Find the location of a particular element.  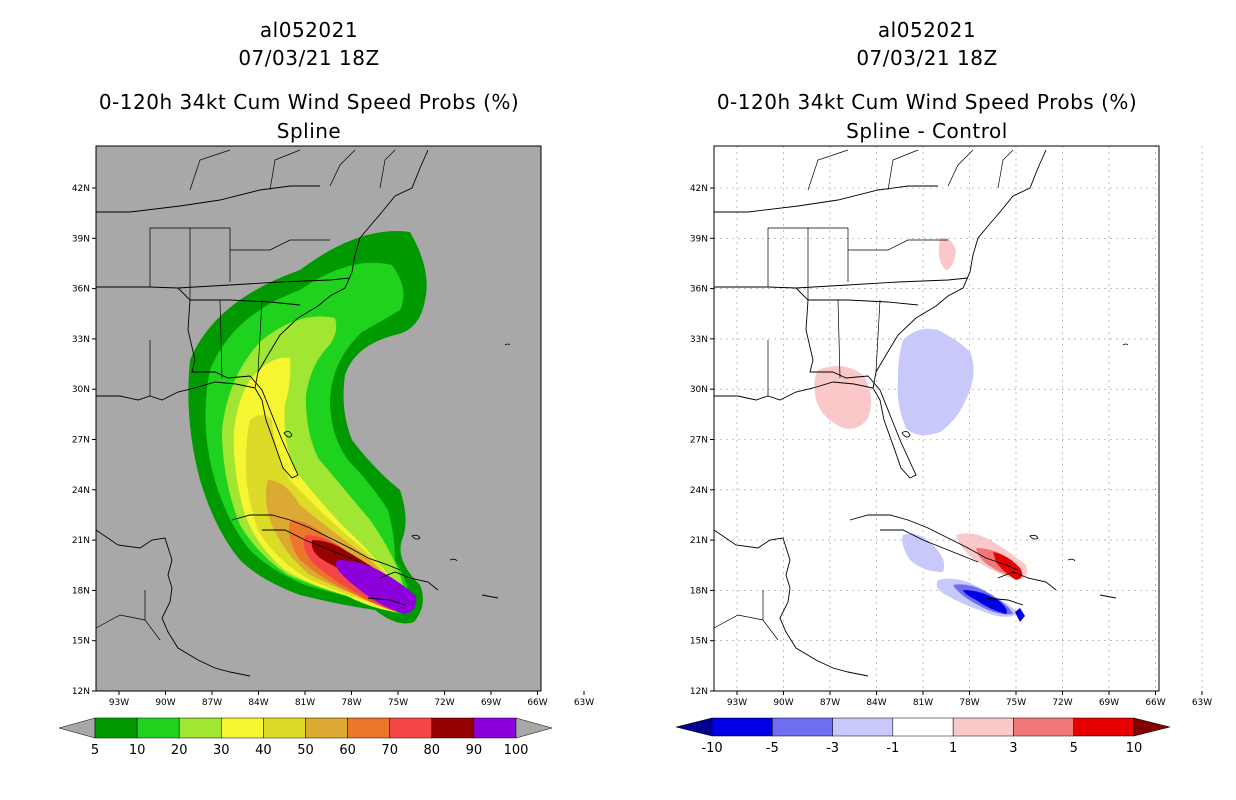

colorbar-label: 30 is located at coordinates (221, 750).